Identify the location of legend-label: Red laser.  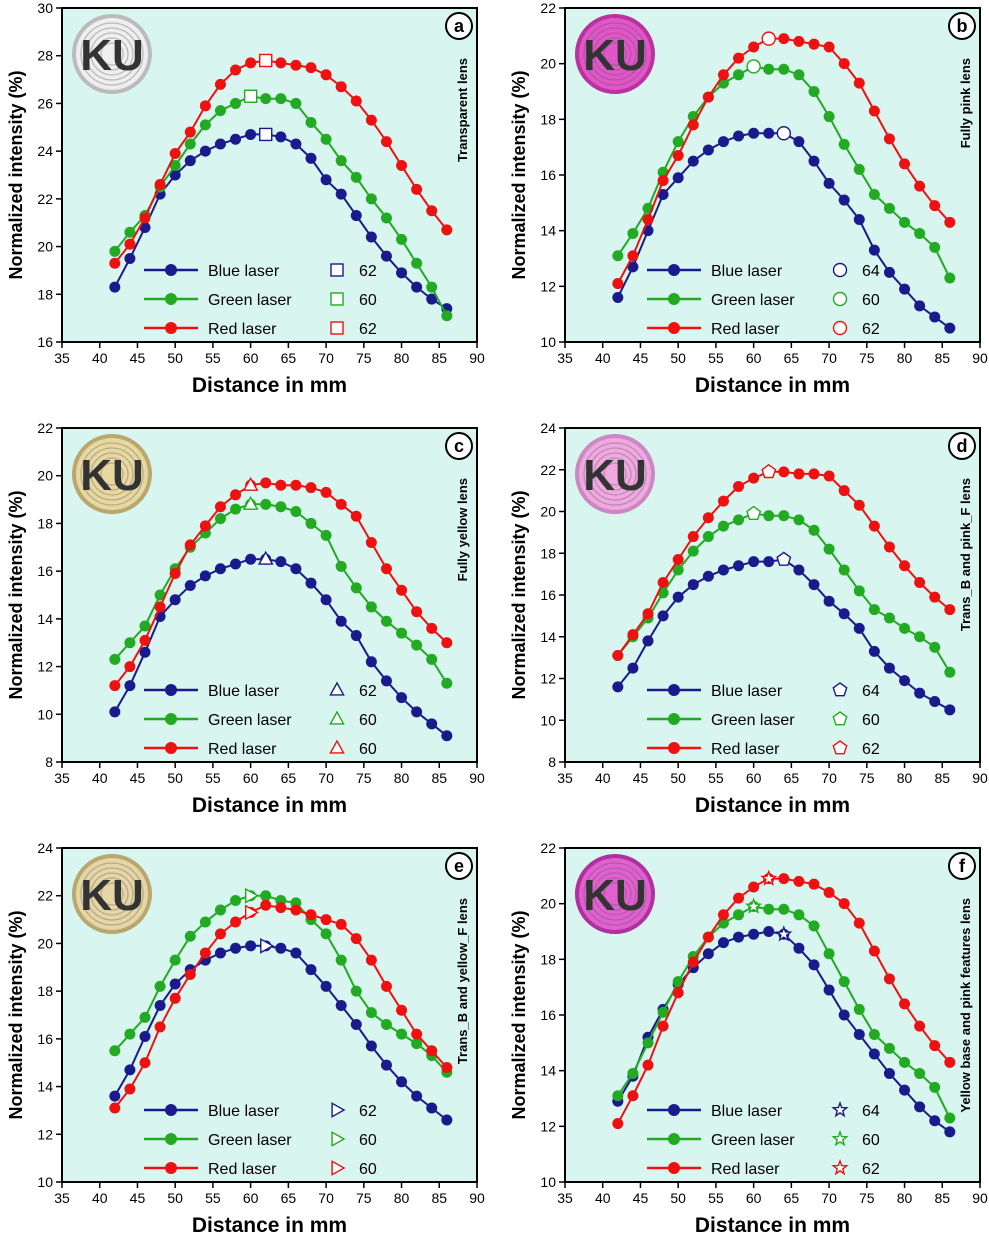
(242, 1169).